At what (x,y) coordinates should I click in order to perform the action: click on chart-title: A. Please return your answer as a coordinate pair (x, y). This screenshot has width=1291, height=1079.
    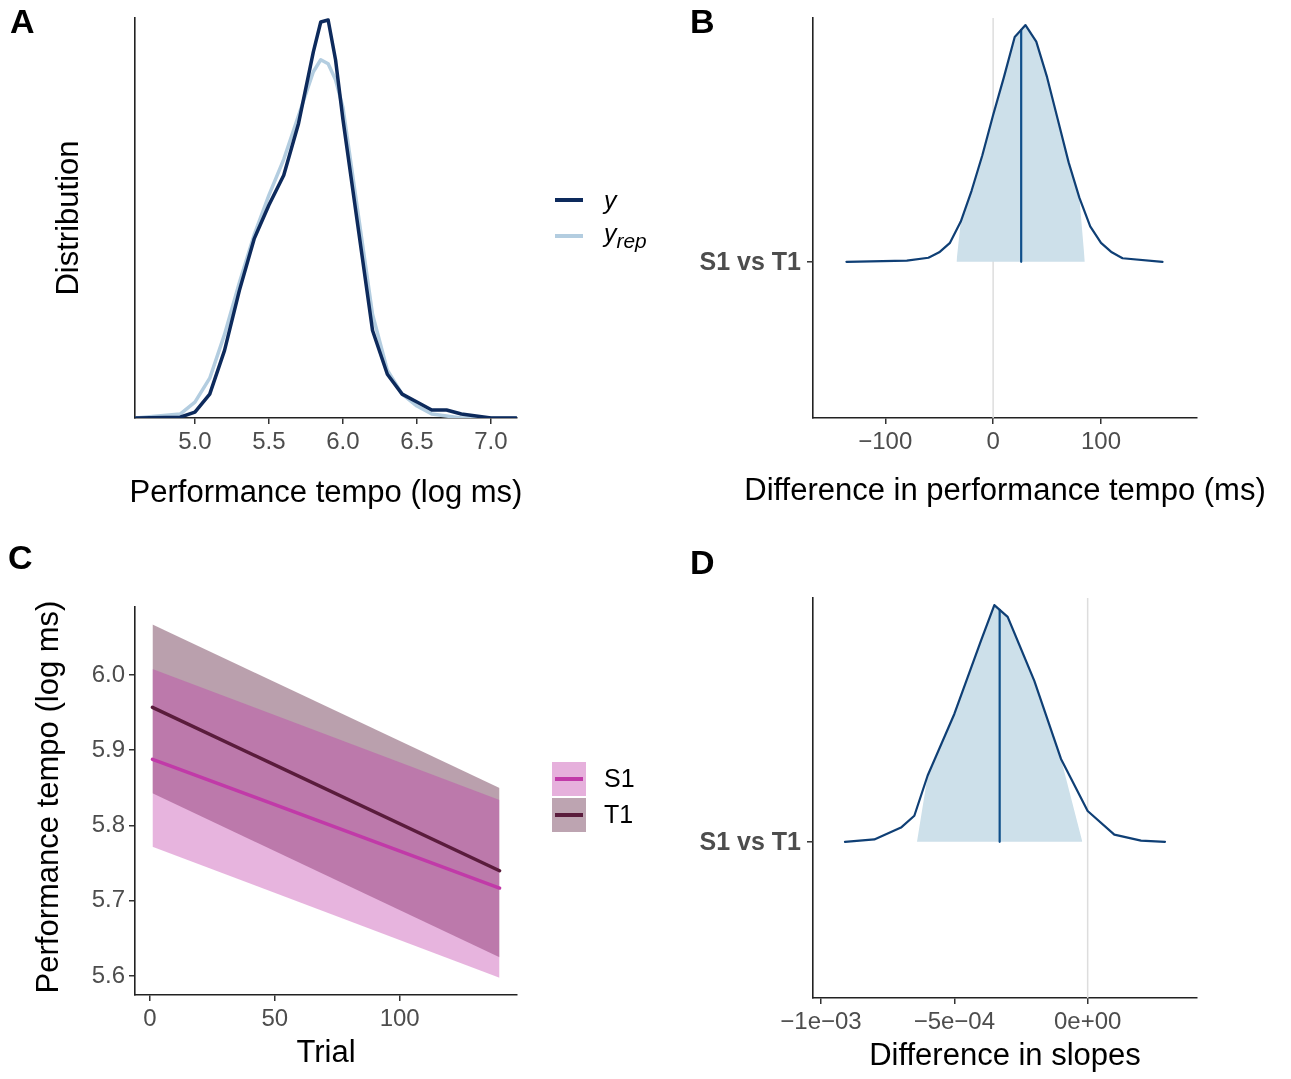
    Looking at the image, I should click on (22, 21).